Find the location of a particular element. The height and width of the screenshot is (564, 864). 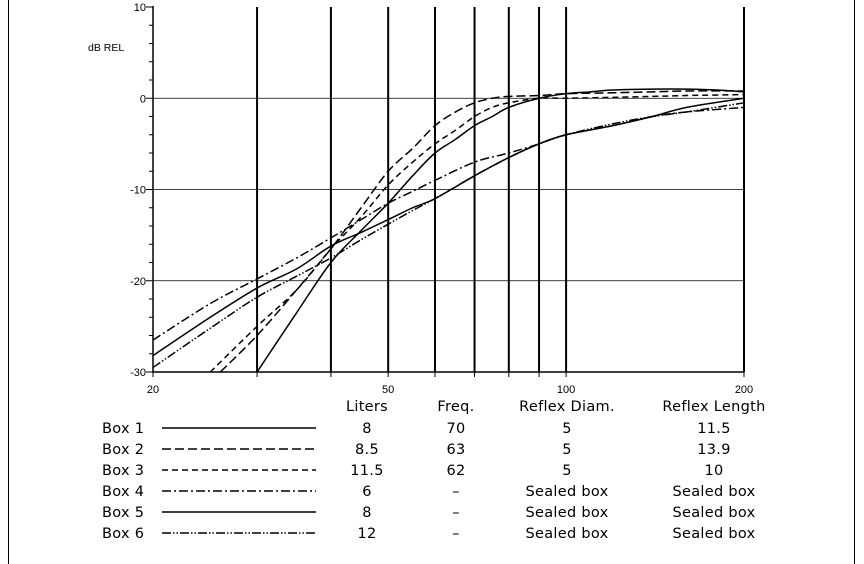

cell-liters: 11.5 is located at coordinates (367, 471).